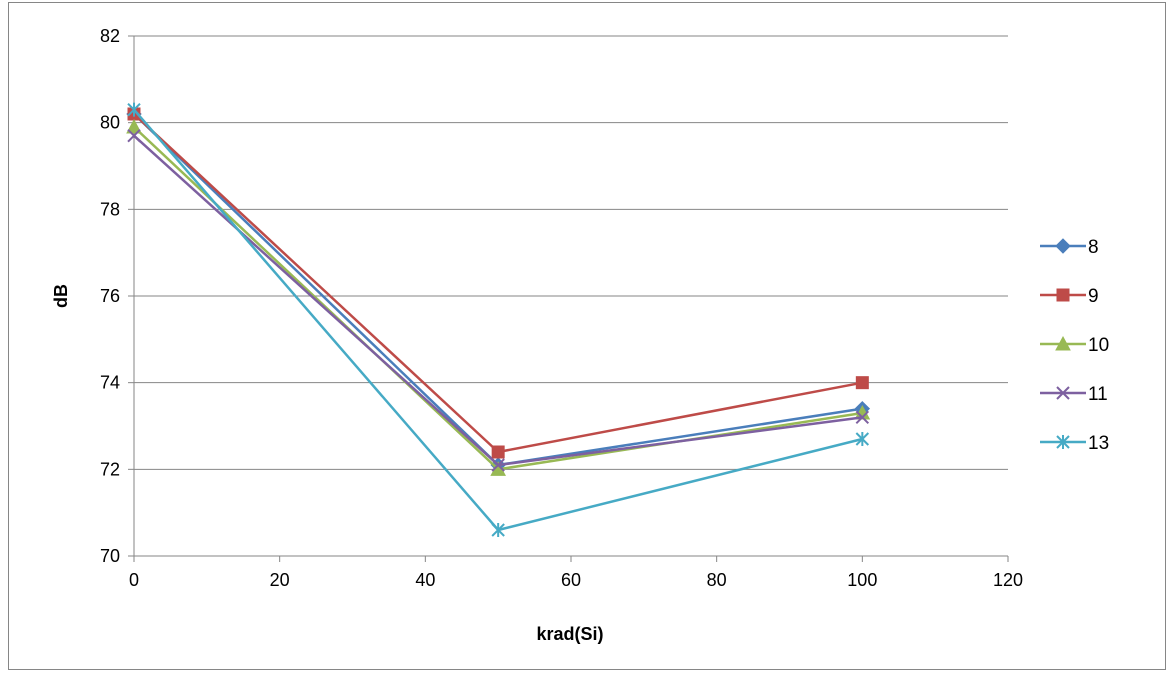  What do you see at coordinates (110, 383) in the screenshot?
I see `y-tick-label: 74` at bounding box center [110, 383].